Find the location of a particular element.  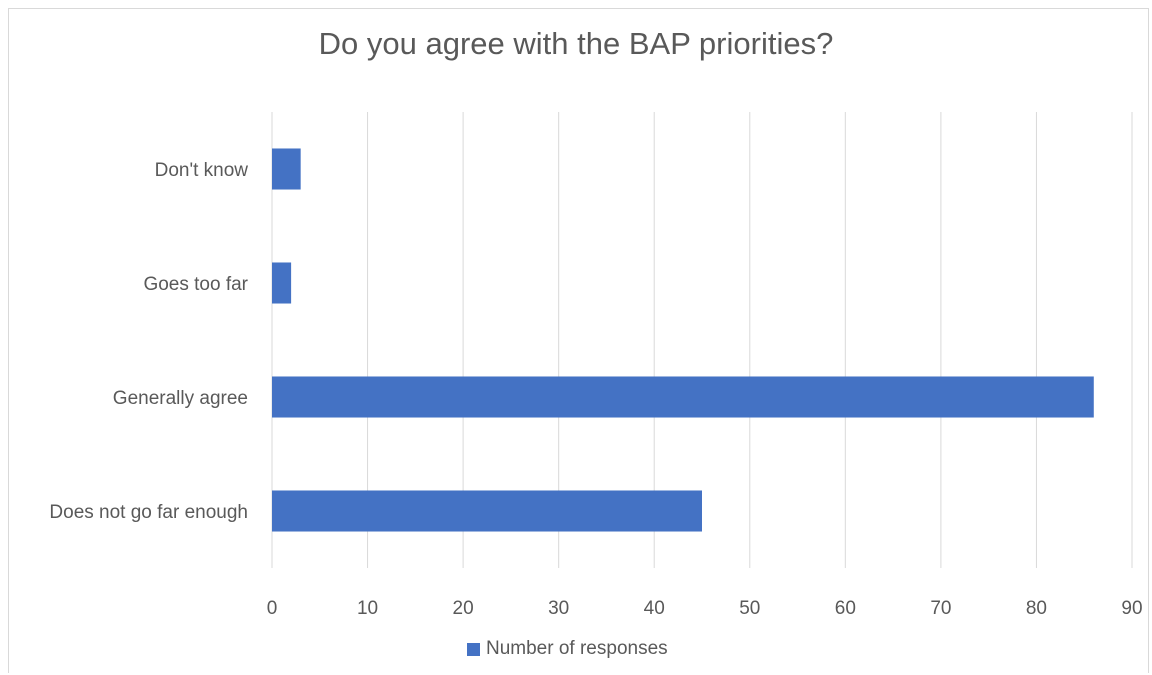

legend-label: Number of responses is located at coordinates (577, 648).